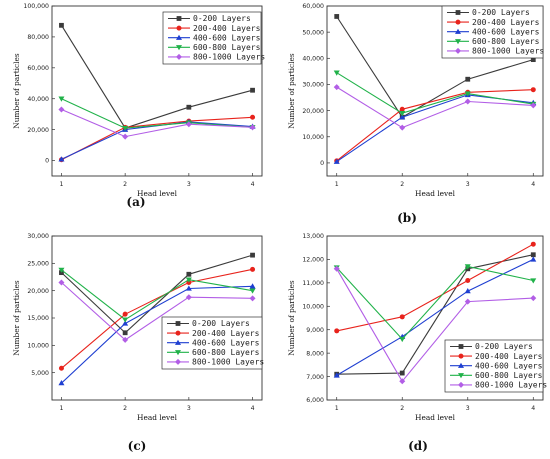 The height and width of the screenshot is (459, 550). What do you see at coordinates (313, 137) in the screenshot?
I see `y-tick-label: 10,000` at bounding box center [313, 137].